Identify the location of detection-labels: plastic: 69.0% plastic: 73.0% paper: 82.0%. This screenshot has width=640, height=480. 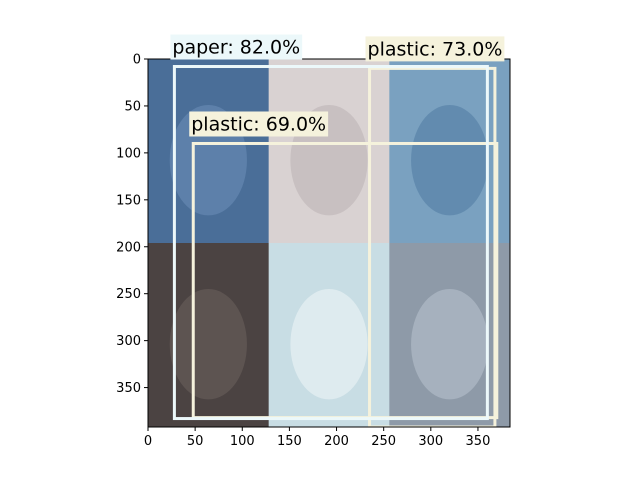
(337, 85).